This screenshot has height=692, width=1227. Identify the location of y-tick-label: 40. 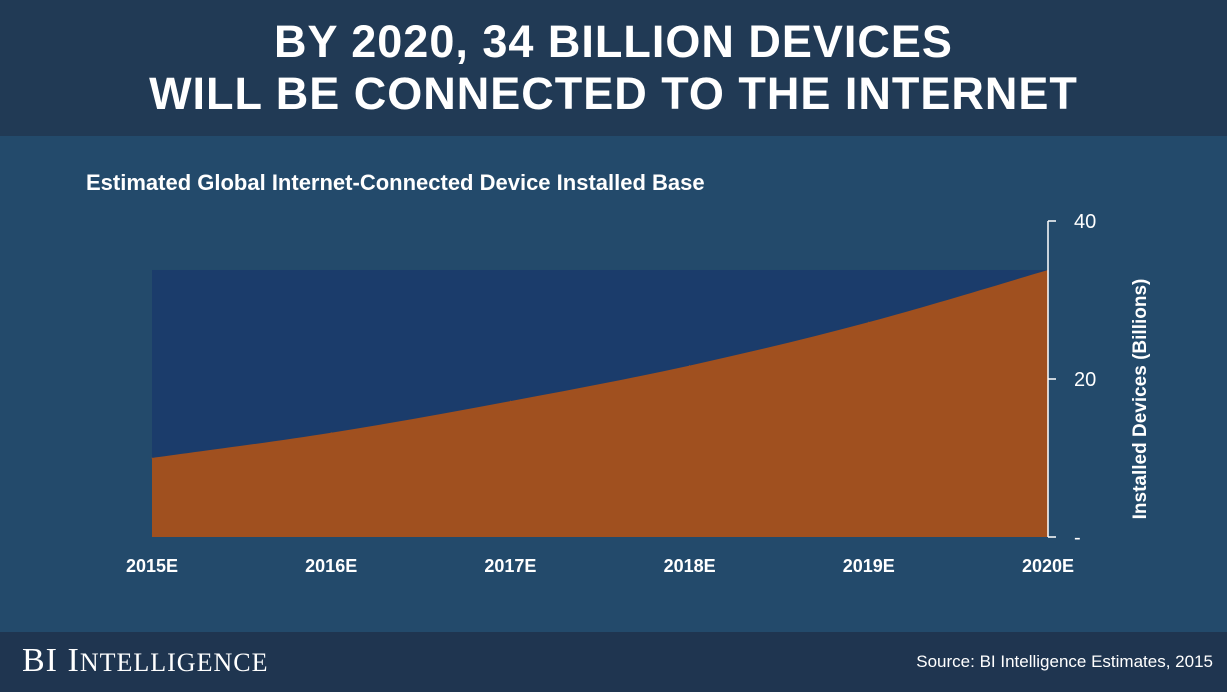
(1085, 222).